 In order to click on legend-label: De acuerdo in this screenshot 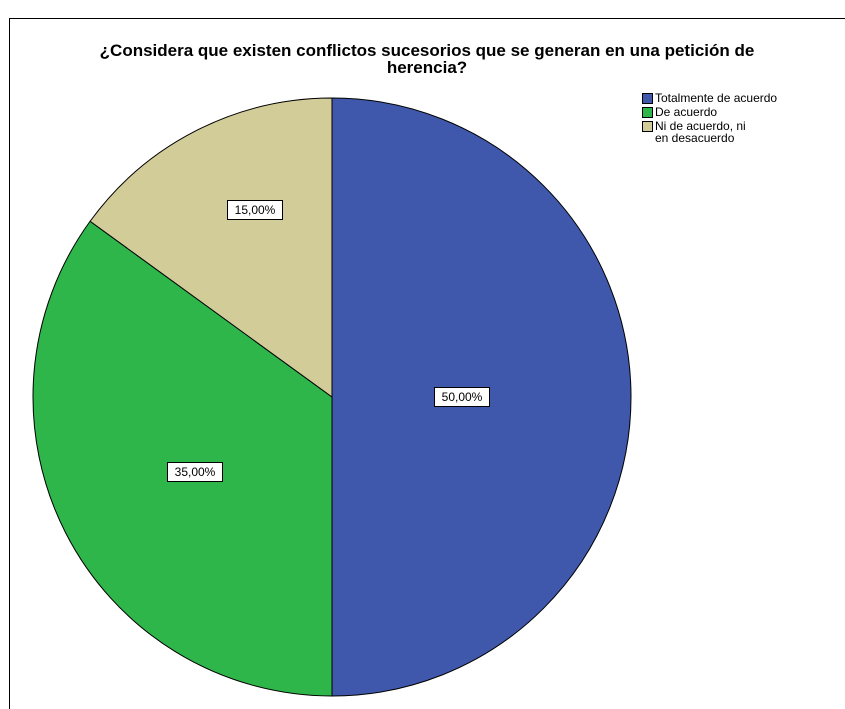, I will do `click(686, 112)`.